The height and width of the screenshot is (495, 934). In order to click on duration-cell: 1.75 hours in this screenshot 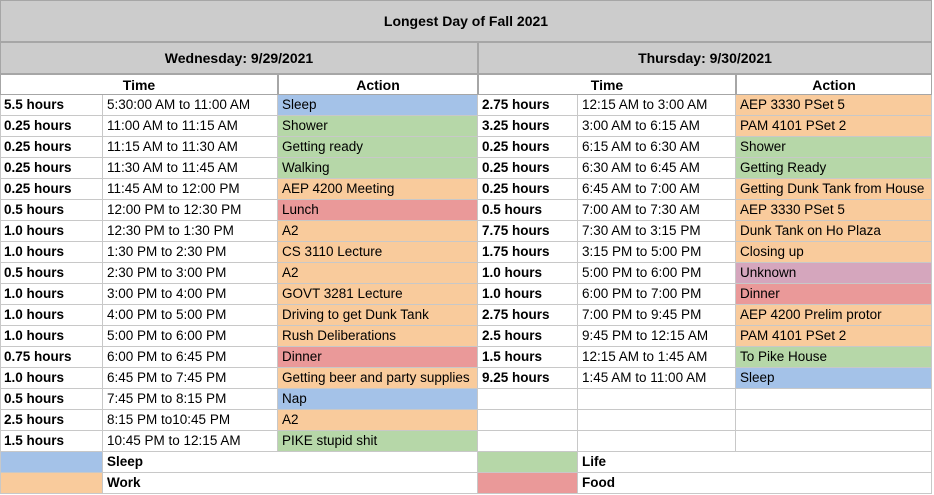, I will do `click(528, 252)`.